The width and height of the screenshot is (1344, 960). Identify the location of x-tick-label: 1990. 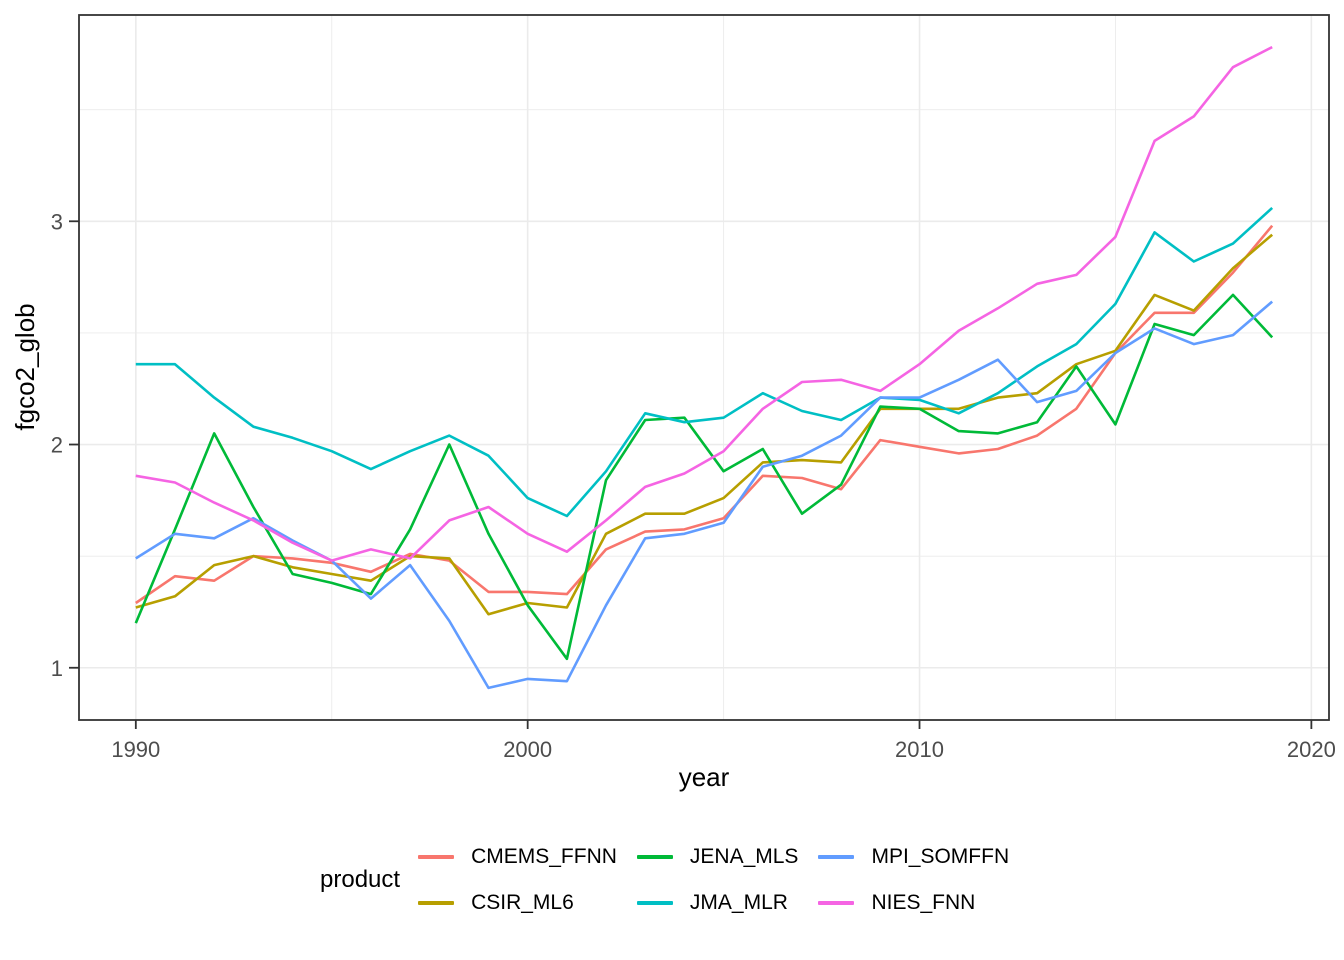
(135, 749).